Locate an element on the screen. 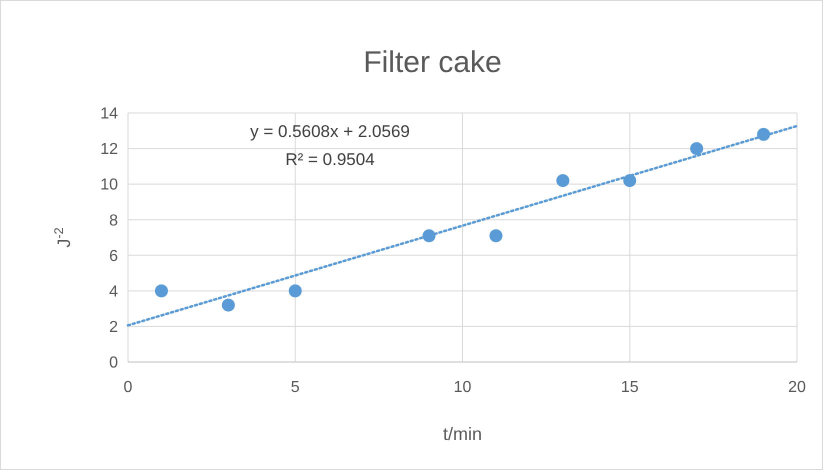  y-tick-label: 0 is located at coordinates (113, 363).